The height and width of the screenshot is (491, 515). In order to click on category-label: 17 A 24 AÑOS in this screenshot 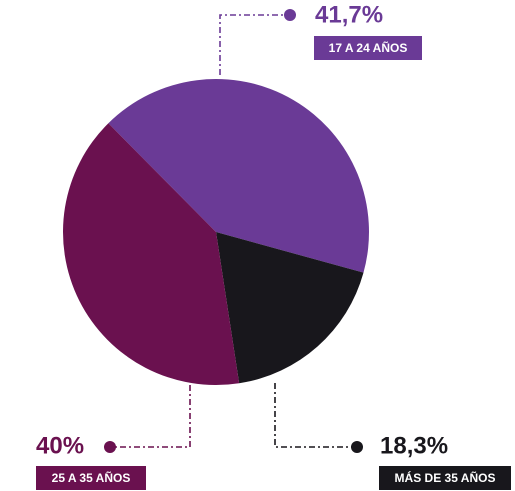, I will do `click(368, 47)`.